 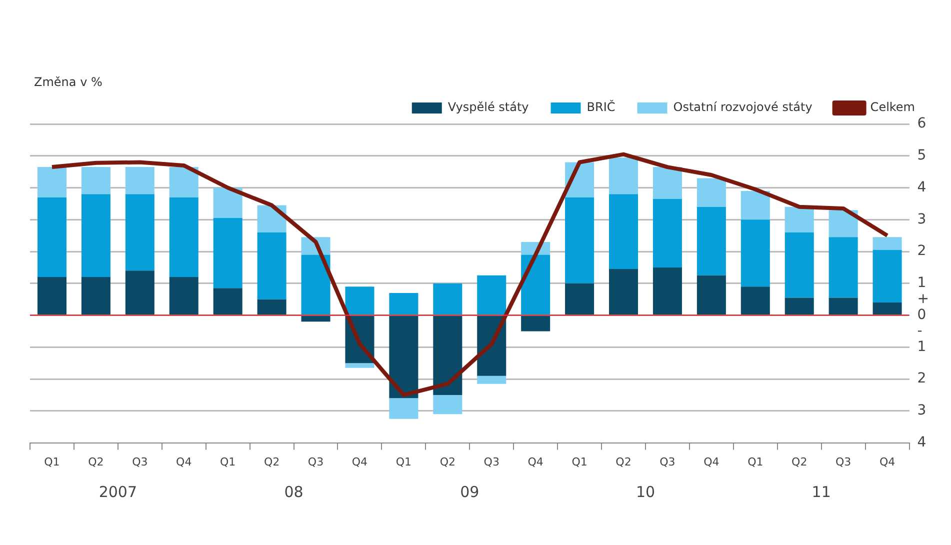 I want to click on text: 08, so click(x=294, y=492).